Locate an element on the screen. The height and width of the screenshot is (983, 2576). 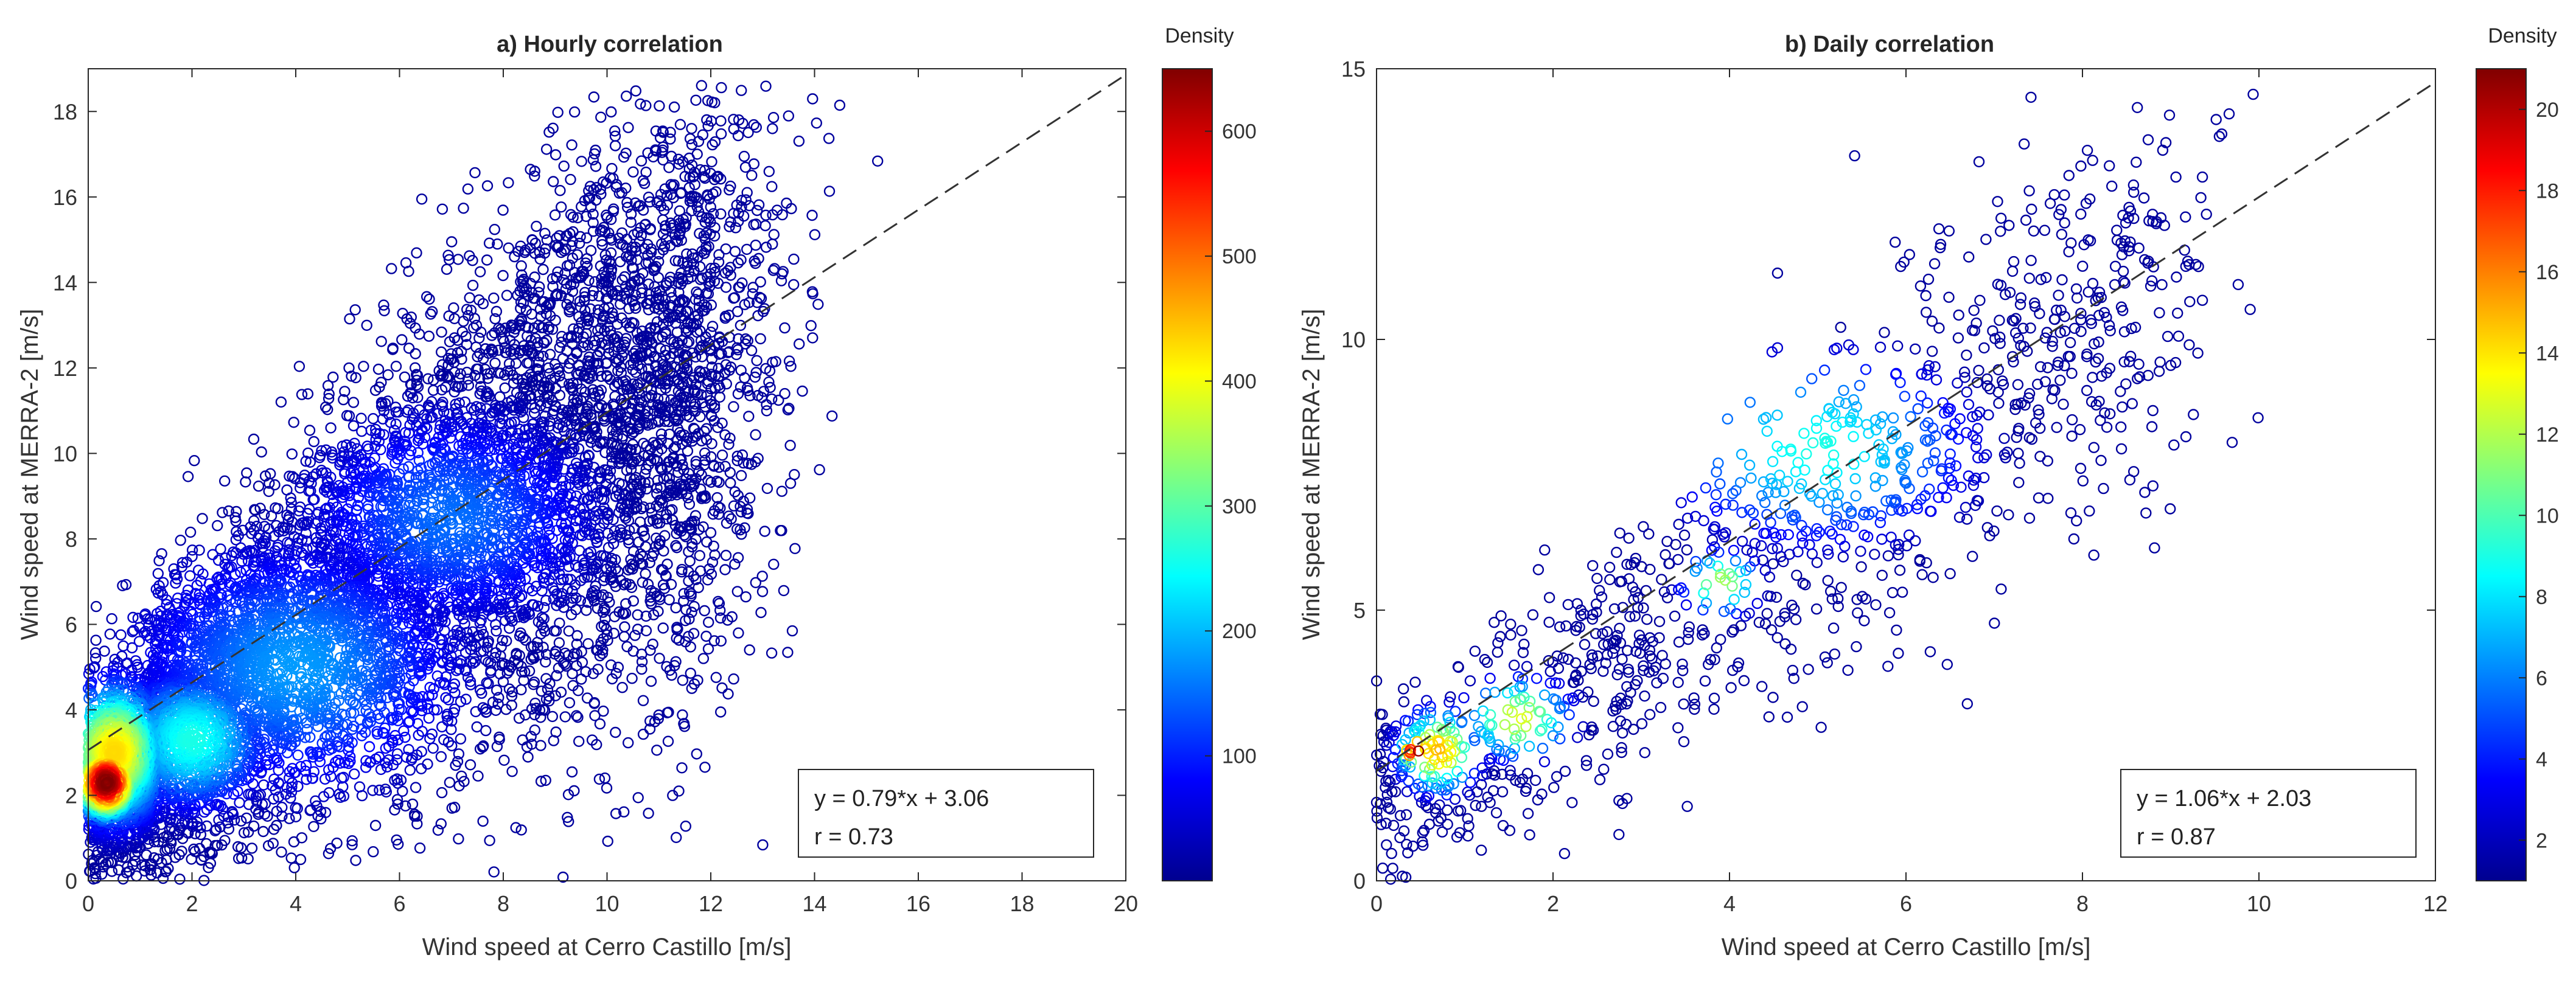
panel-a-title: a) Hourly correlation is located at coordinates (610, 44).